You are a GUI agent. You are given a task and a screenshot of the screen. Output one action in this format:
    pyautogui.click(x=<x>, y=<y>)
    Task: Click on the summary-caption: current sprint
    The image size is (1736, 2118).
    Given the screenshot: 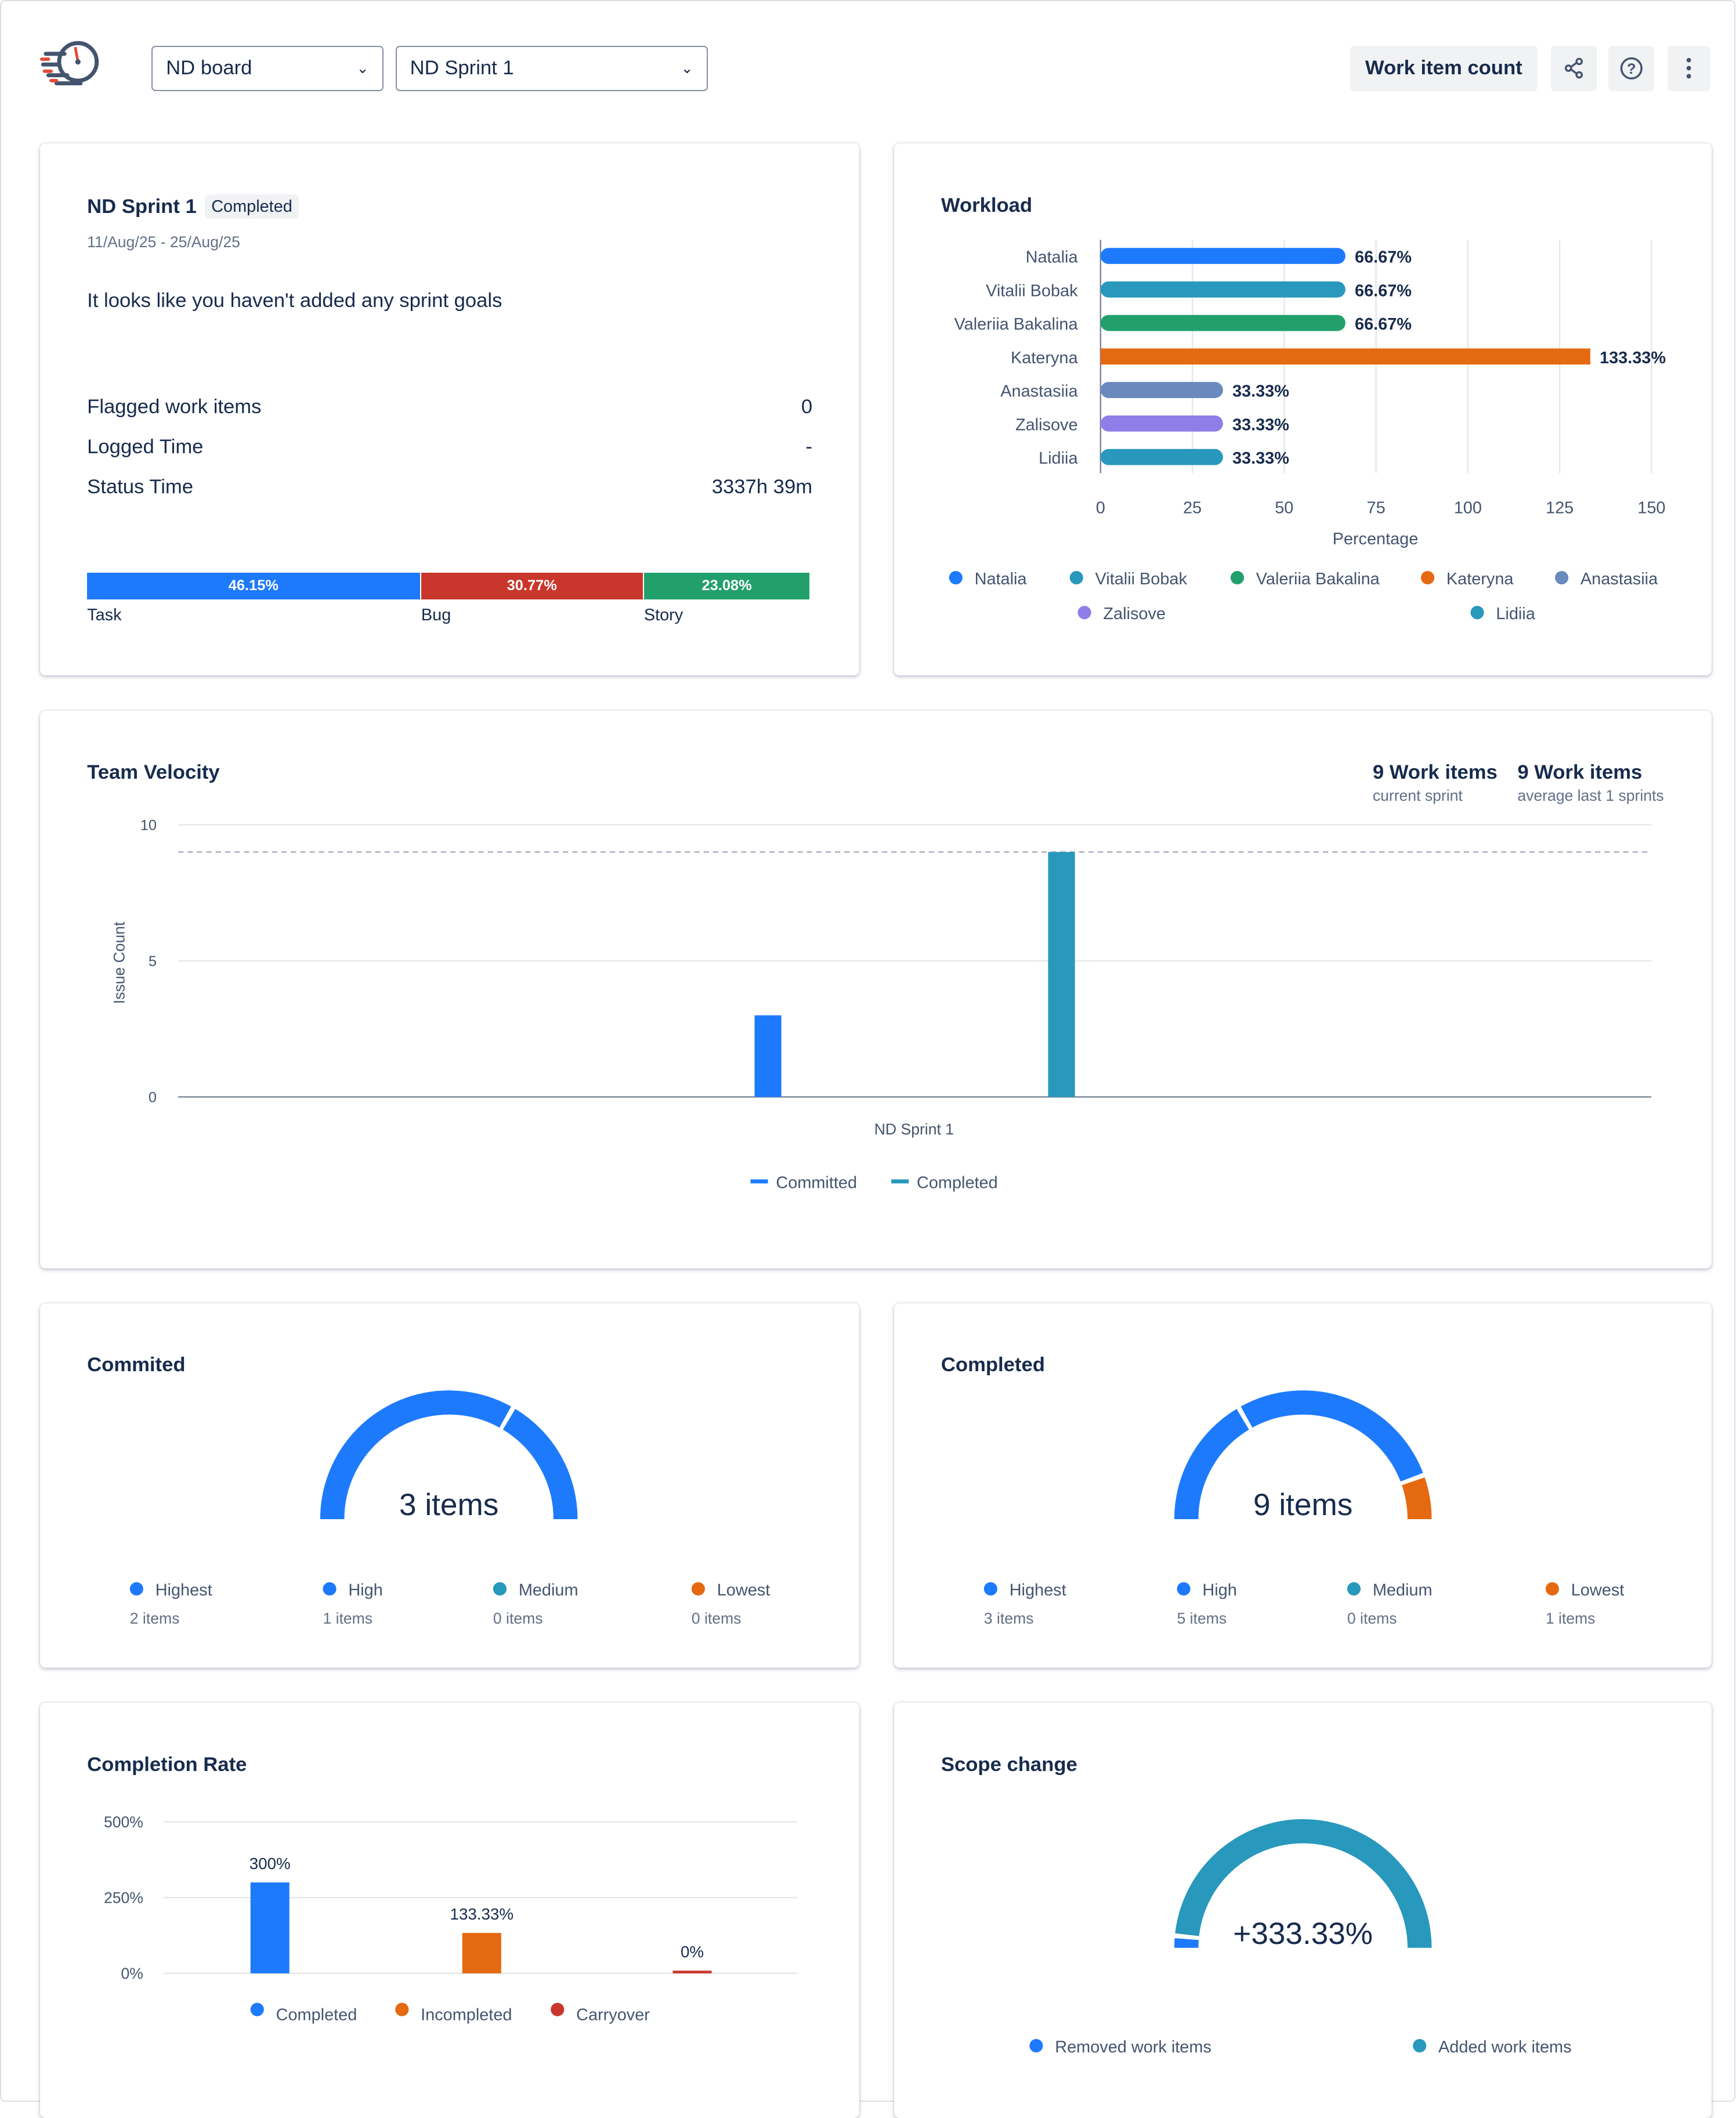 What is the action you would take?
    pyautogui.click(x=1417, y=795)
    